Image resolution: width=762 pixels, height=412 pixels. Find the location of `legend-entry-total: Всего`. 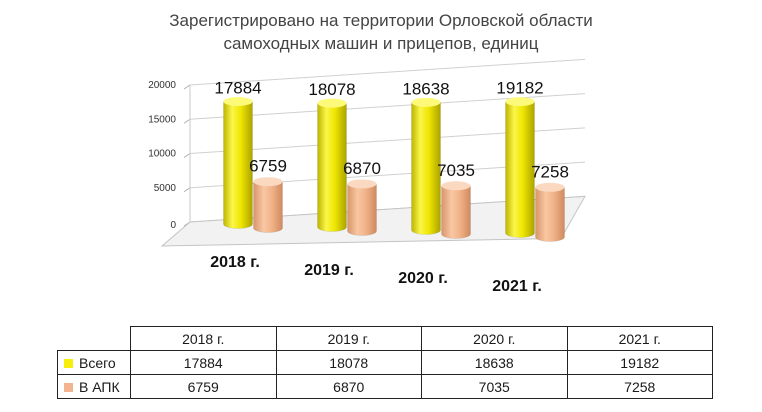

legend-entry-total: Всего is located at coordinates (94, 362).